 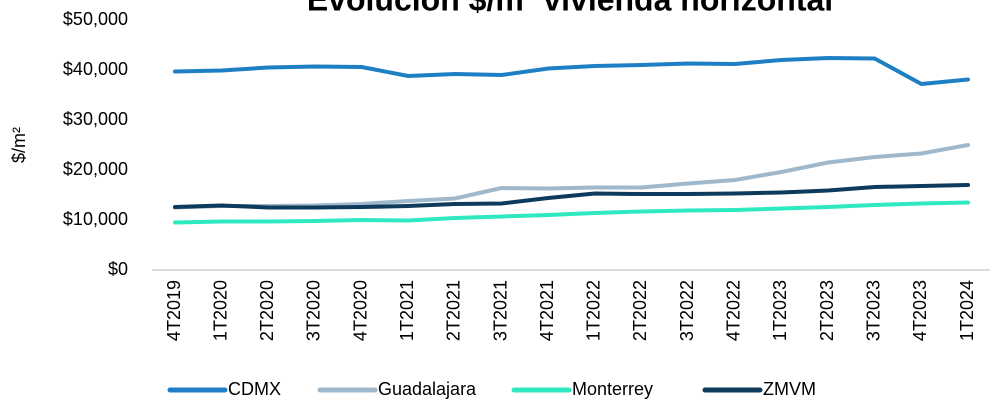 I want to click on y-tick-label: $50,000, so click(x=95, y=19).